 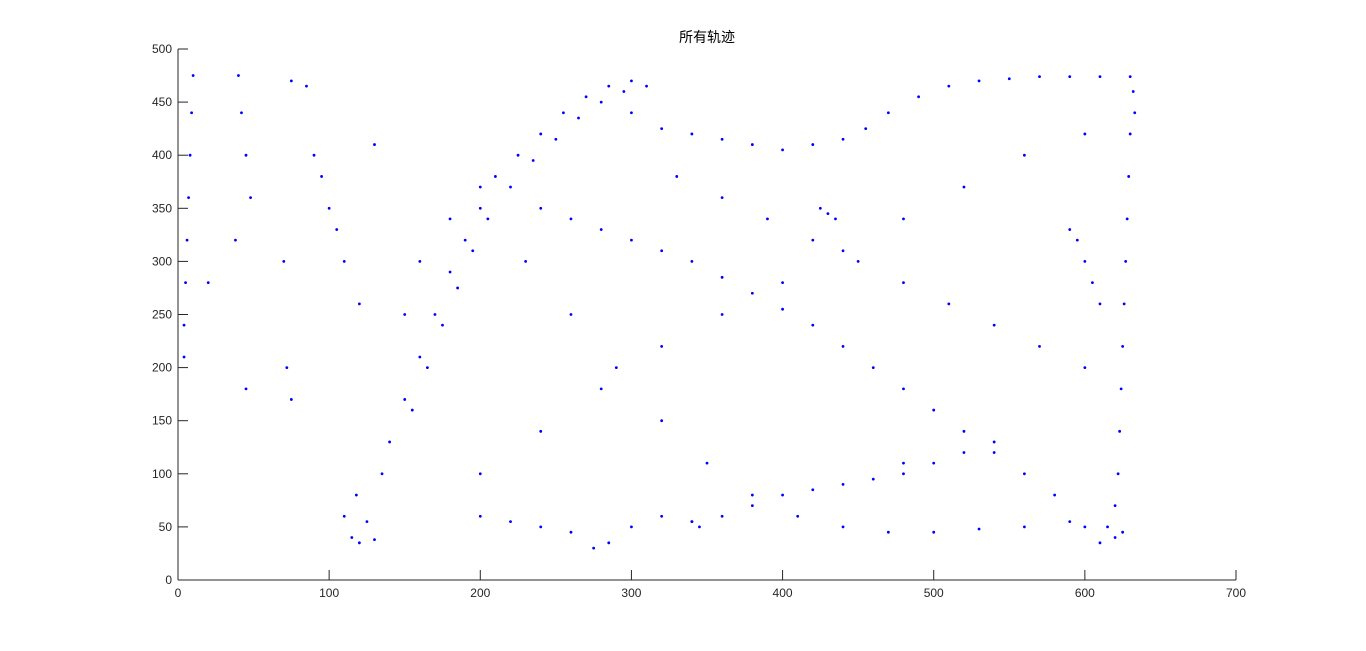 I want to click on x-tick-label: 500, so click(x=934, y=593).